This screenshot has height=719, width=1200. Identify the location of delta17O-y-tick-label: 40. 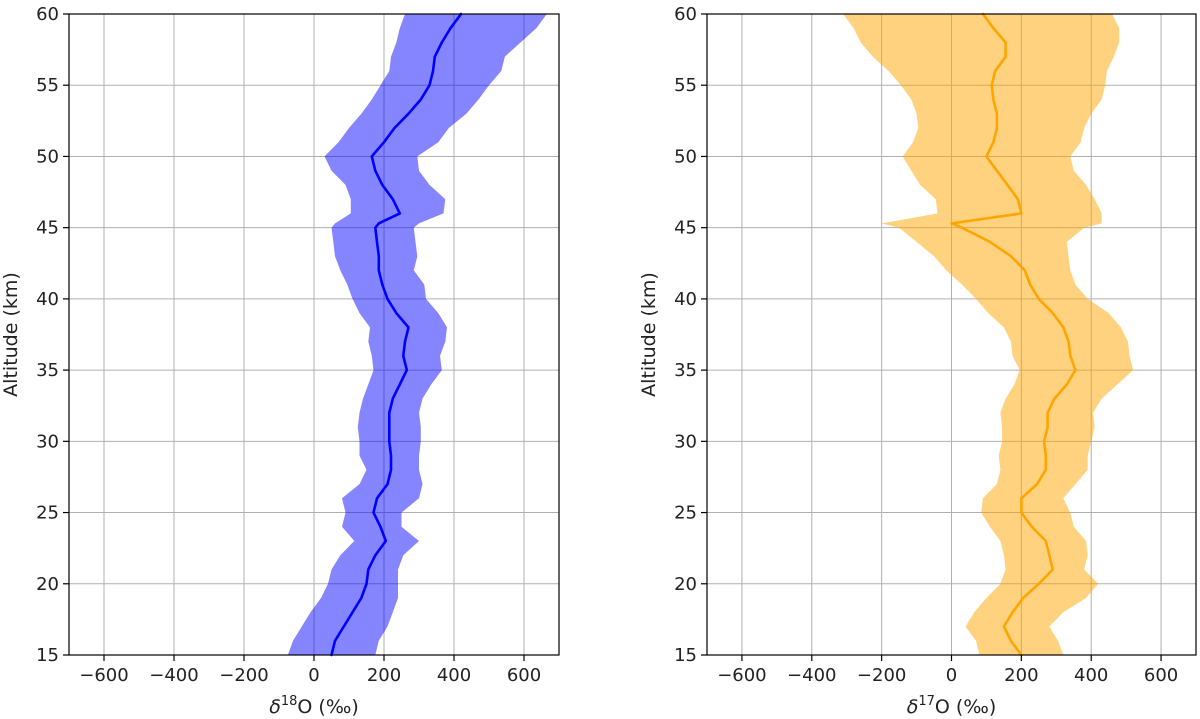
(685, 299).